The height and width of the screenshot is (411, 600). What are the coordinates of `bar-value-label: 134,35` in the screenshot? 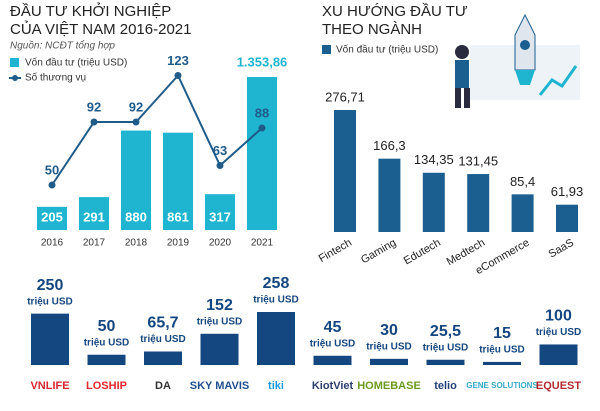 It's located at (434, 159).